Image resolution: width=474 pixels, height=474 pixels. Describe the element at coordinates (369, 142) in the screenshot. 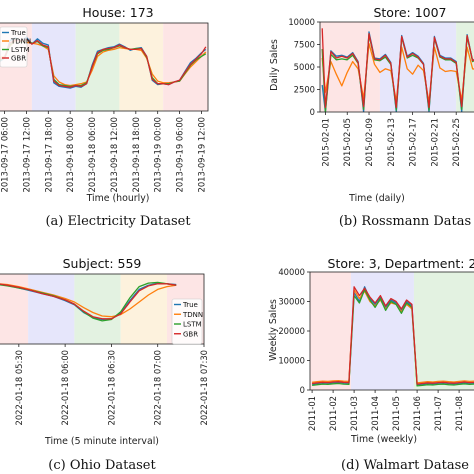

I see `rossmann-xtick-label: 2015-02-09` at that location.